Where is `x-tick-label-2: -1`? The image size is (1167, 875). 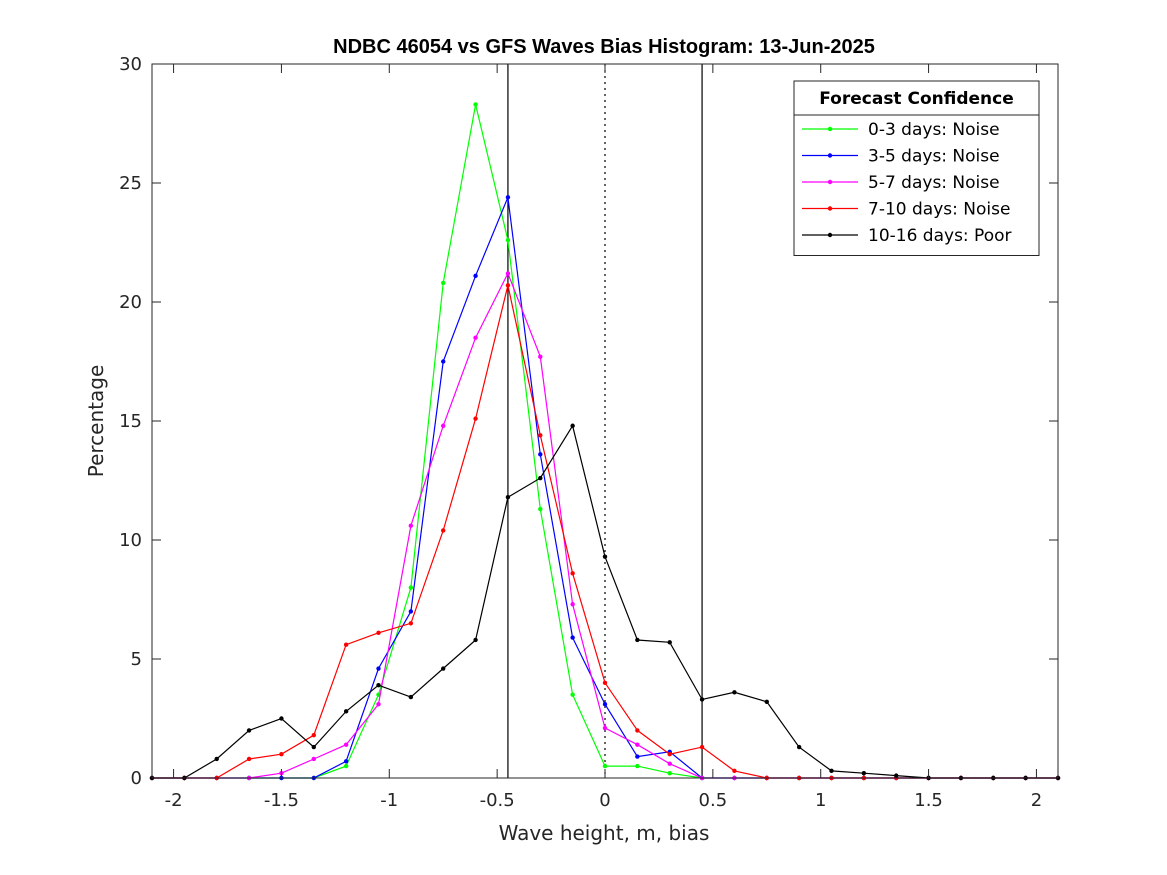 x-tick-label-2: -1 is located at coordinates (389, 800).